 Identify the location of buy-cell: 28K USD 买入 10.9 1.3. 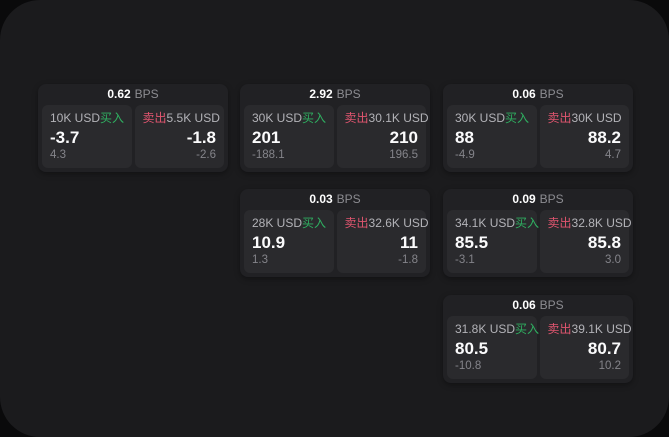
(289, 241).